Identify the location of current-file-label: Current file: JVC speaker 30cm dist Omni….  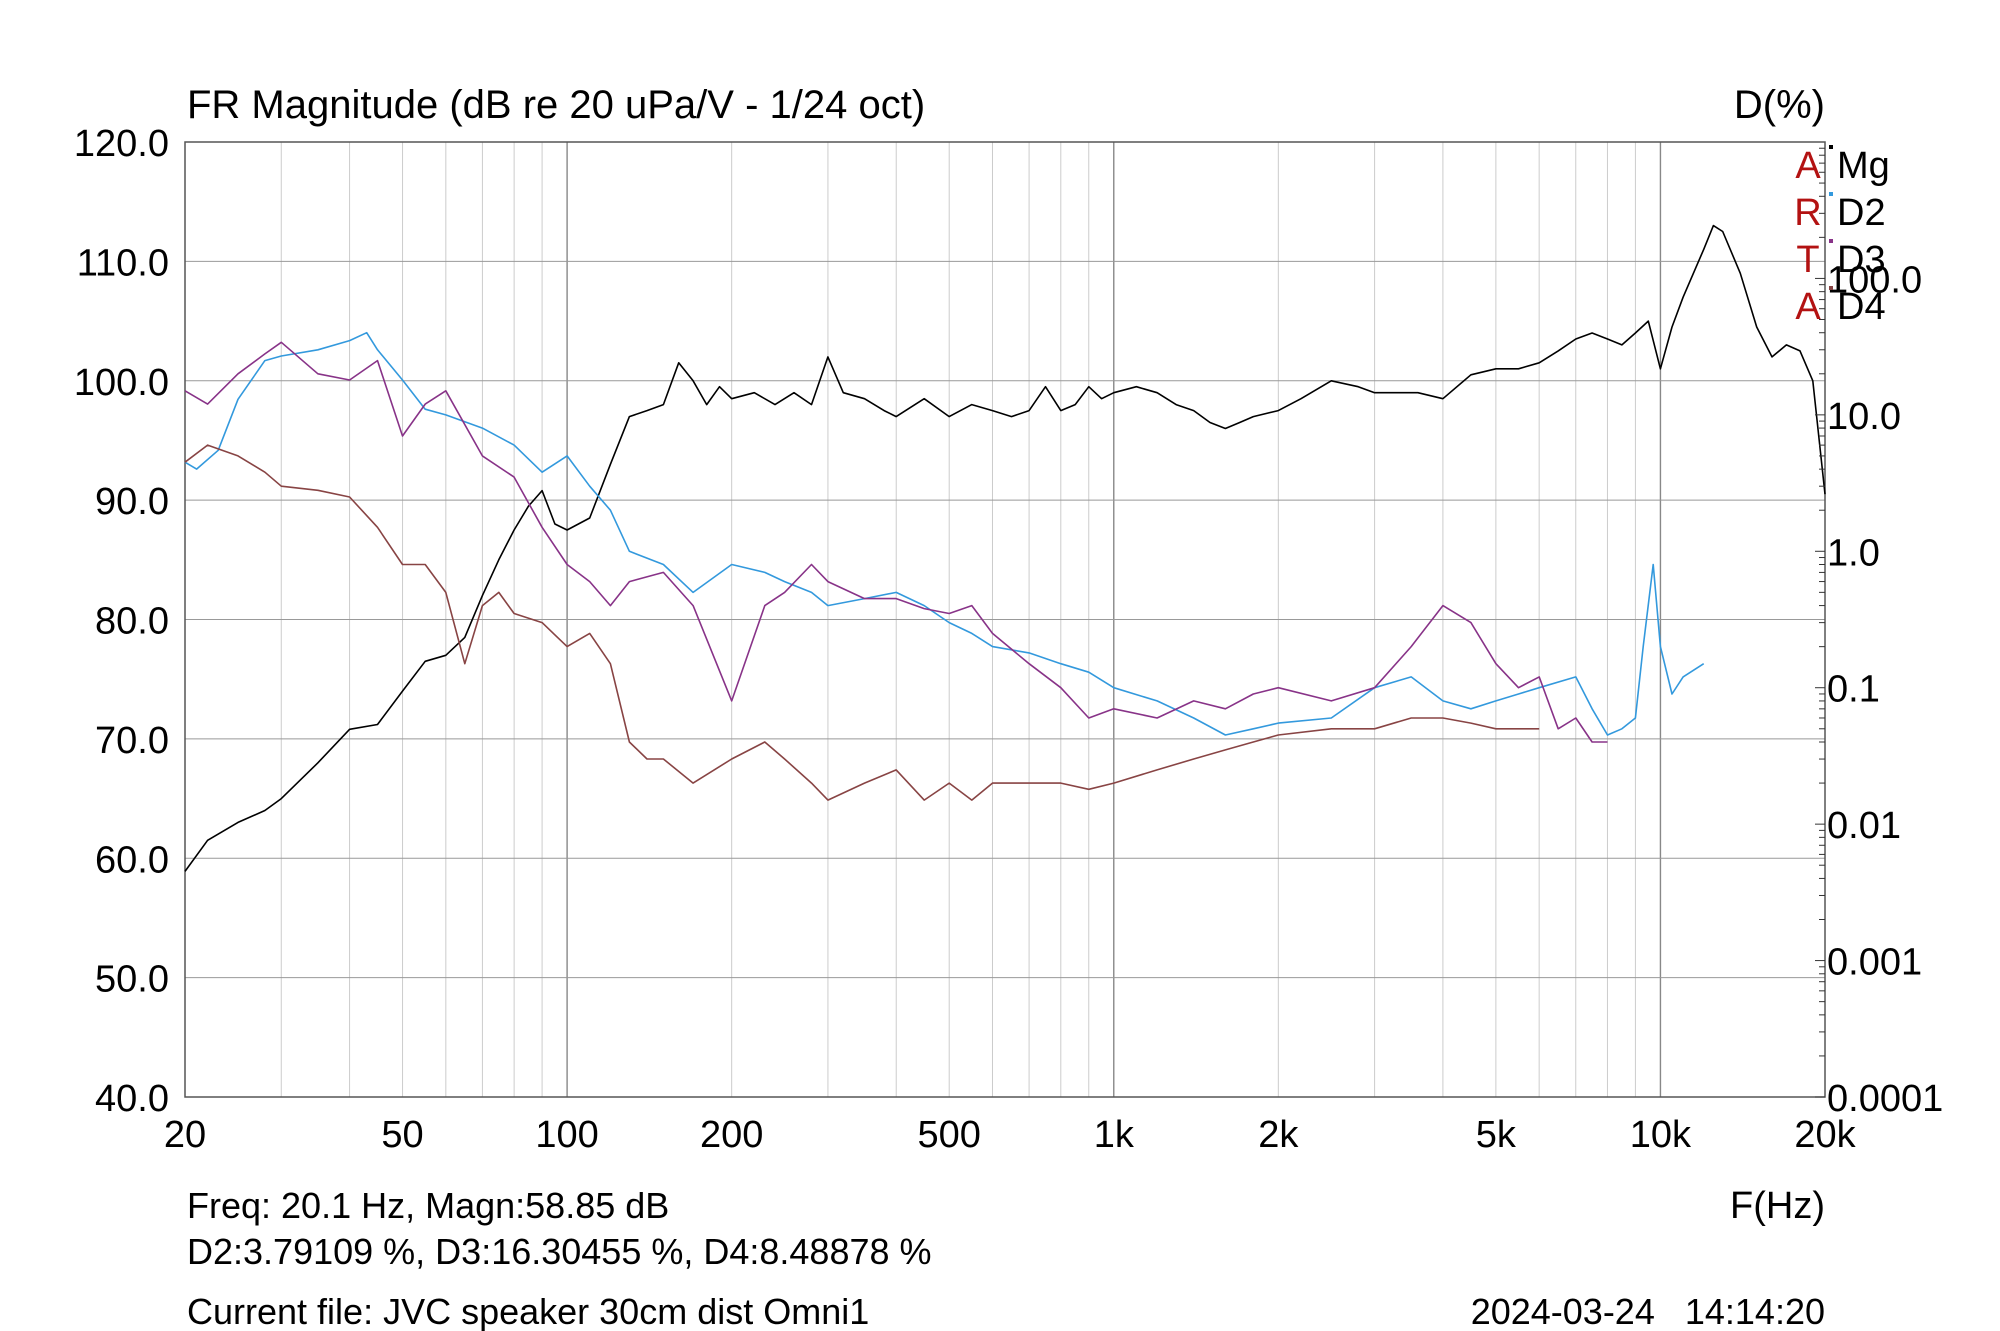
(528, 1311).